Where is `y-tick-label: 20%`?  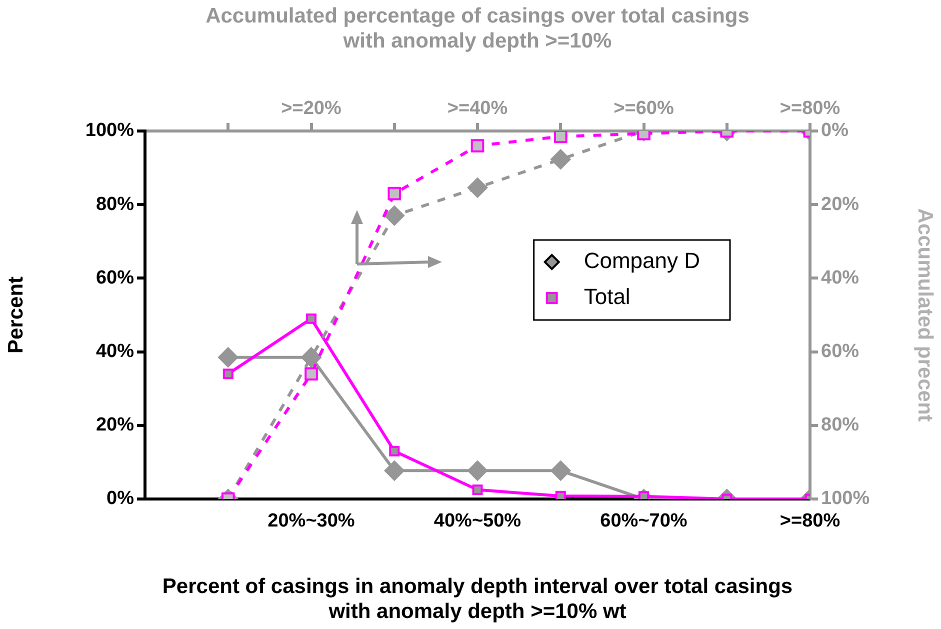
y-tick-label: 20% is located at coordinates (115, 425).